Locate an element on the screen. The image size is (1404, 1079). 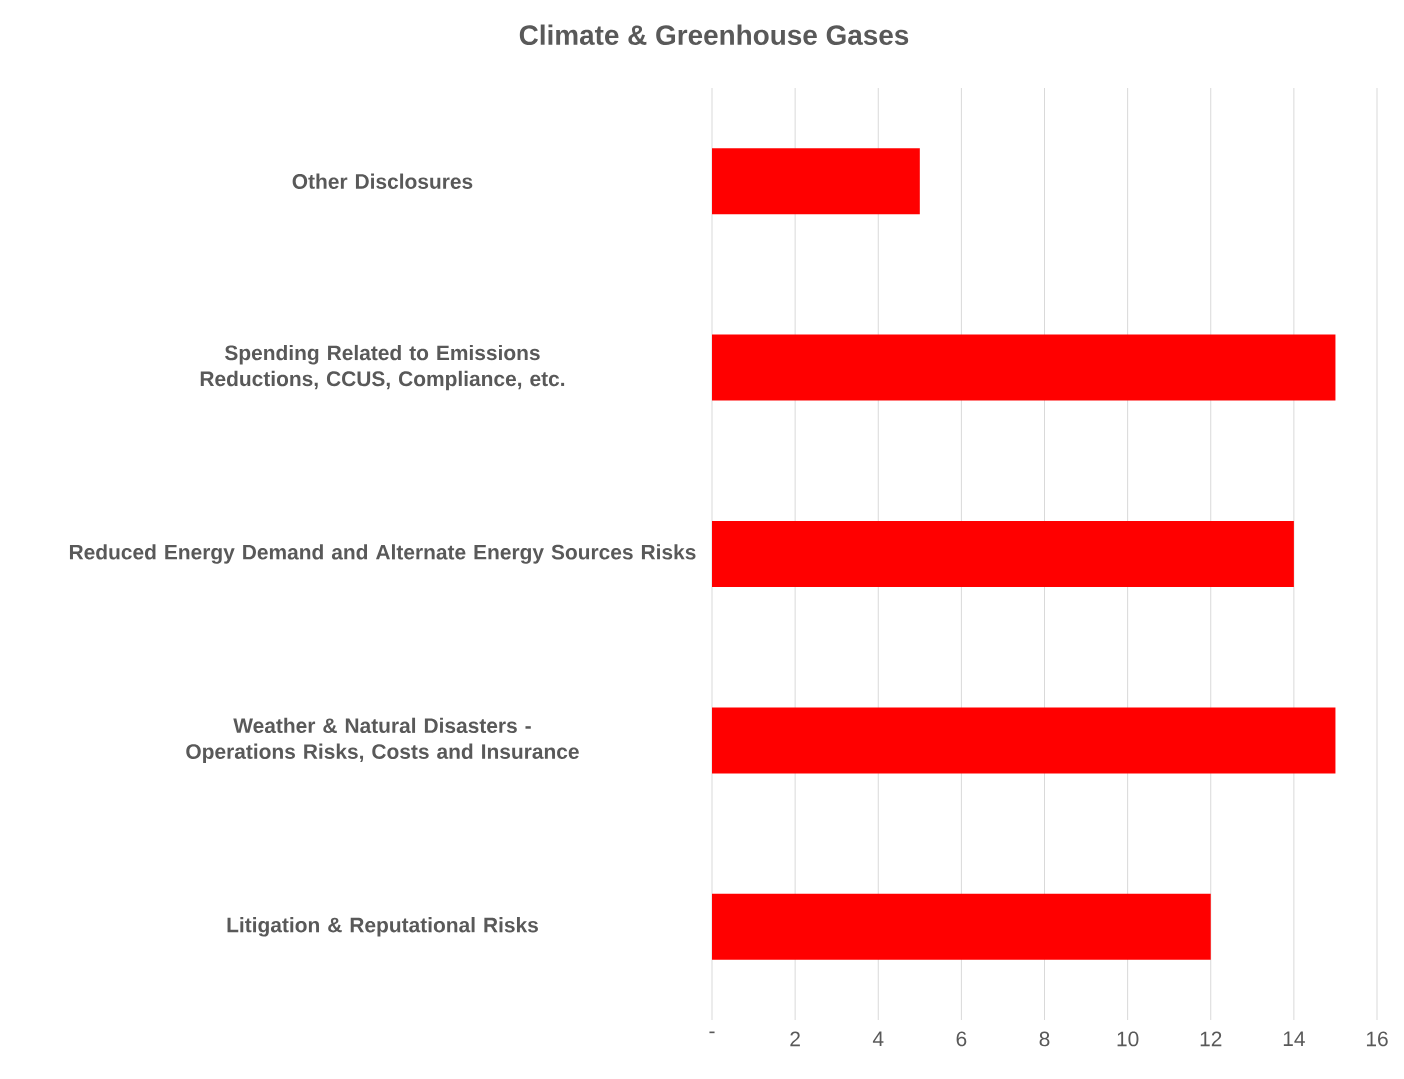
y-tick-label: Litigation & Reputational Risks is located at coordinates (382, 927).